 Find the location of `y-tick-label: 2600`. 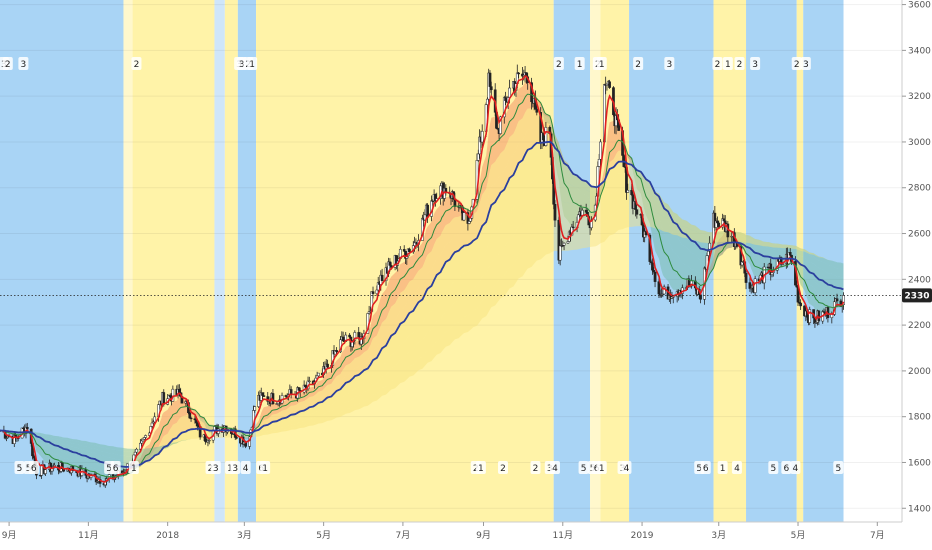

y-tick-label: 2600 is located at coordinates (919, 235).